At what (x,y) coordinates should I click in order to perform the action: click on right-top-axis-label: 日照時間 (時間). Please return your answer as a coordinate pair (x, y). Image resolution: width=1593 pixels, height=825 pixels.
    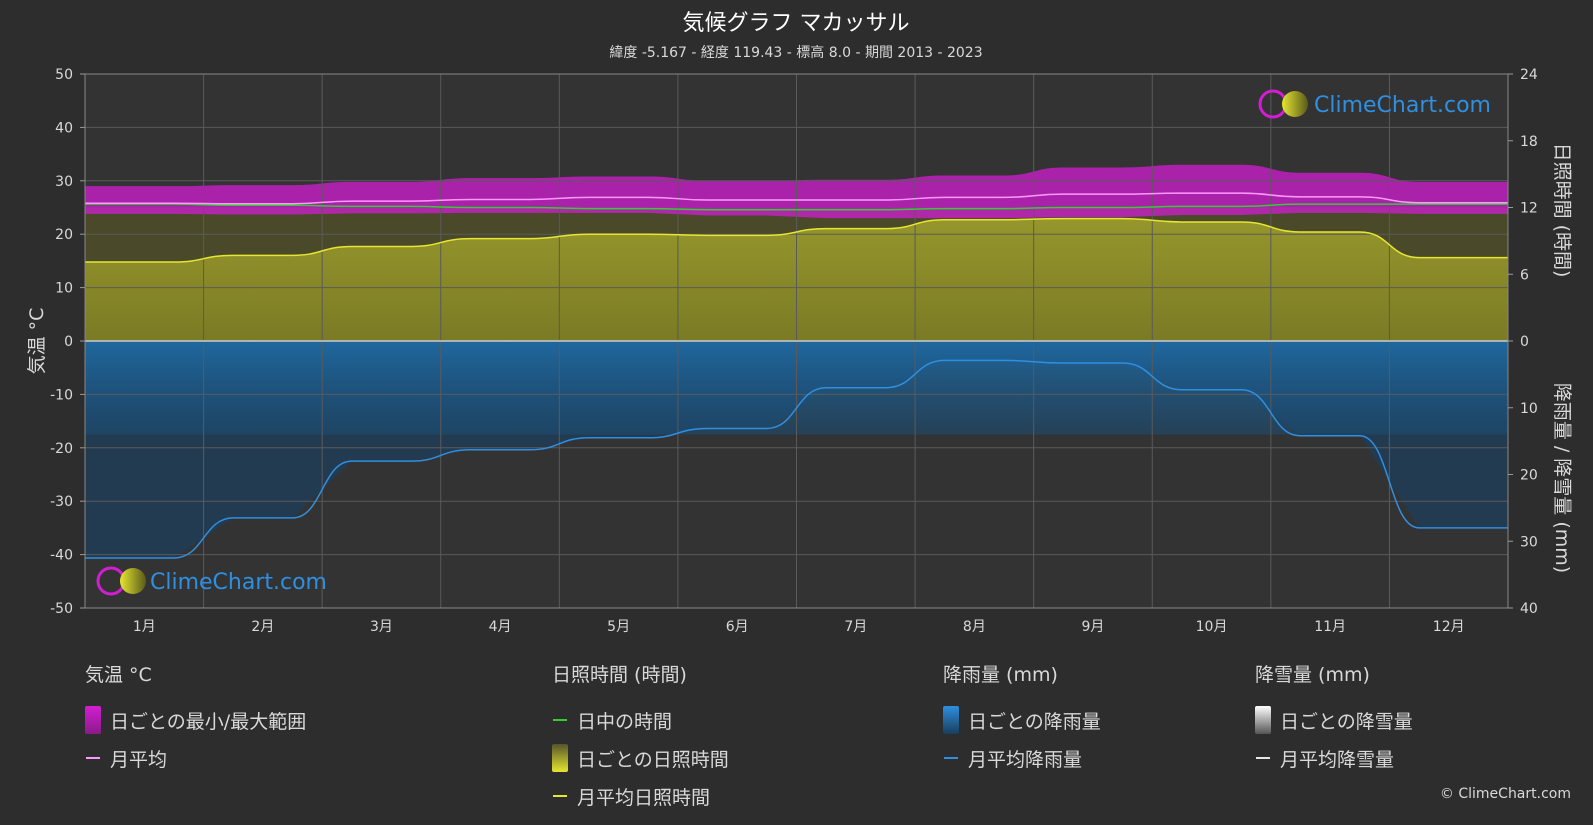
    Looking at the image, I should click on (1562, 210).